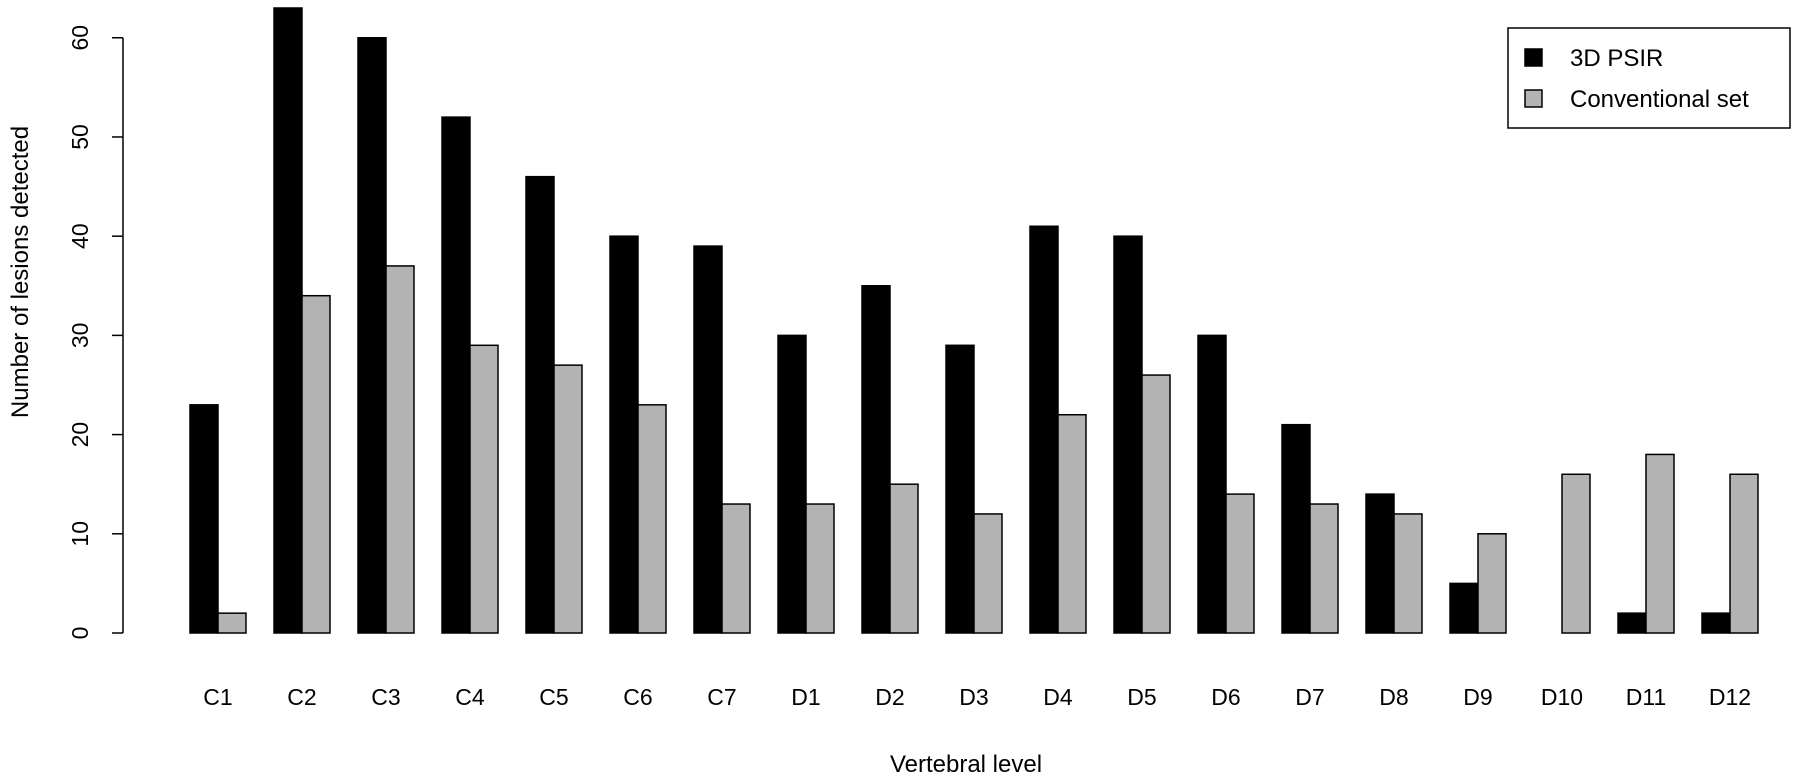  Describe the element at coordinates (470, 697) in the screenshot. I see `x-tick-label-c4: C4` at that location.